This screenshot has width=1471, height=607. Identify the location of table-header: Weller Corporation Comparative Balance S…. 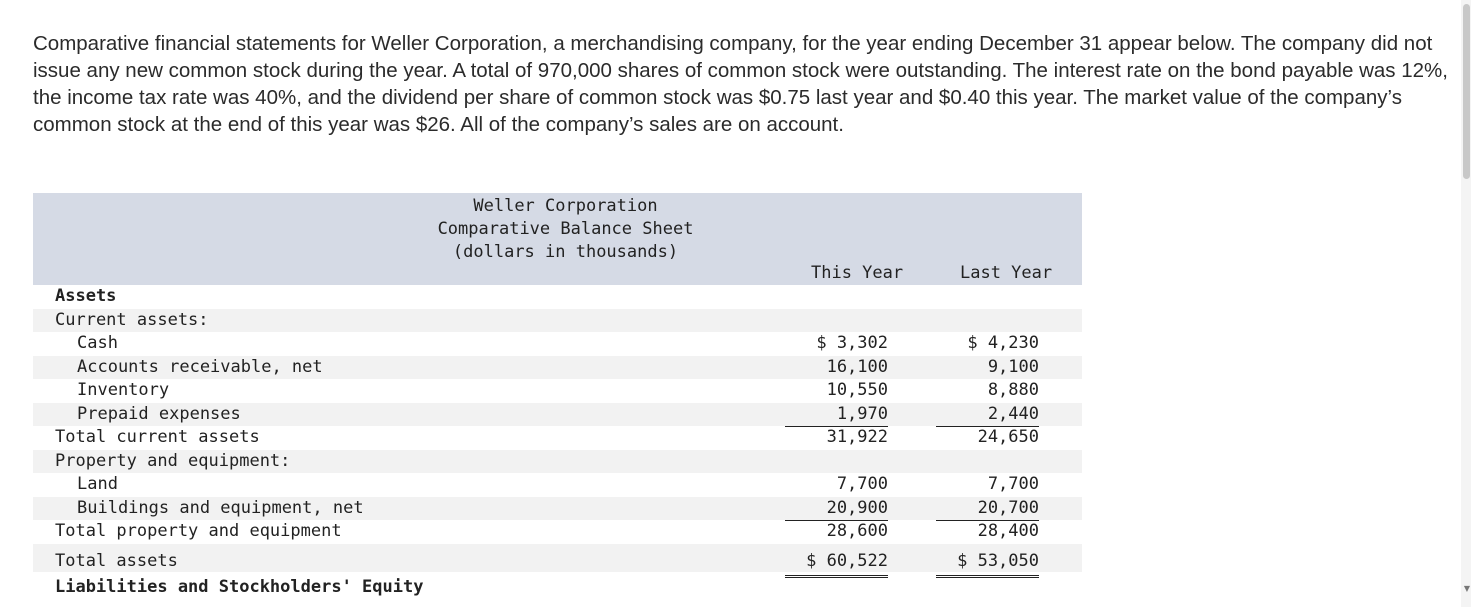
(557, 239).